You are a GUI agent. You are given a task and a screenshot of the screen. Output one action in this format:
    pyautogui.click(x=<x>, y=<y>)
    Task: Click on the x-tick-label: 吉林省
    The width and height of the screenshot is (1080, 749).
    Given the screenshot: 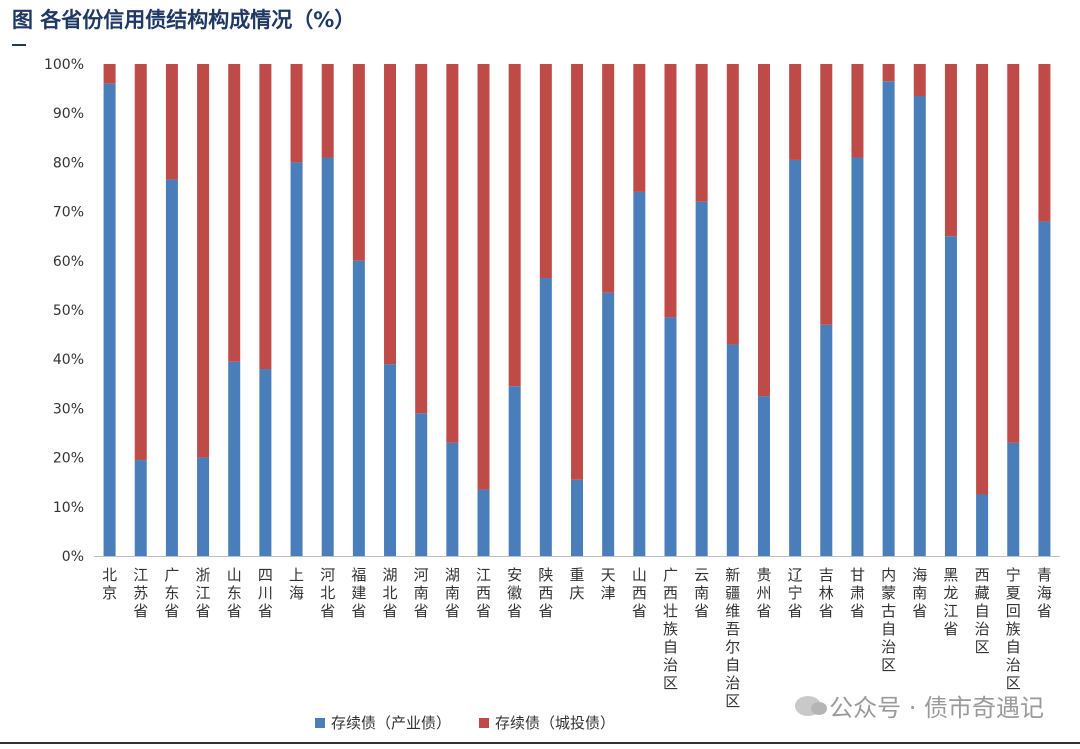 What is the action you would take?
    pyautogui.click(x=826, y=593)
    